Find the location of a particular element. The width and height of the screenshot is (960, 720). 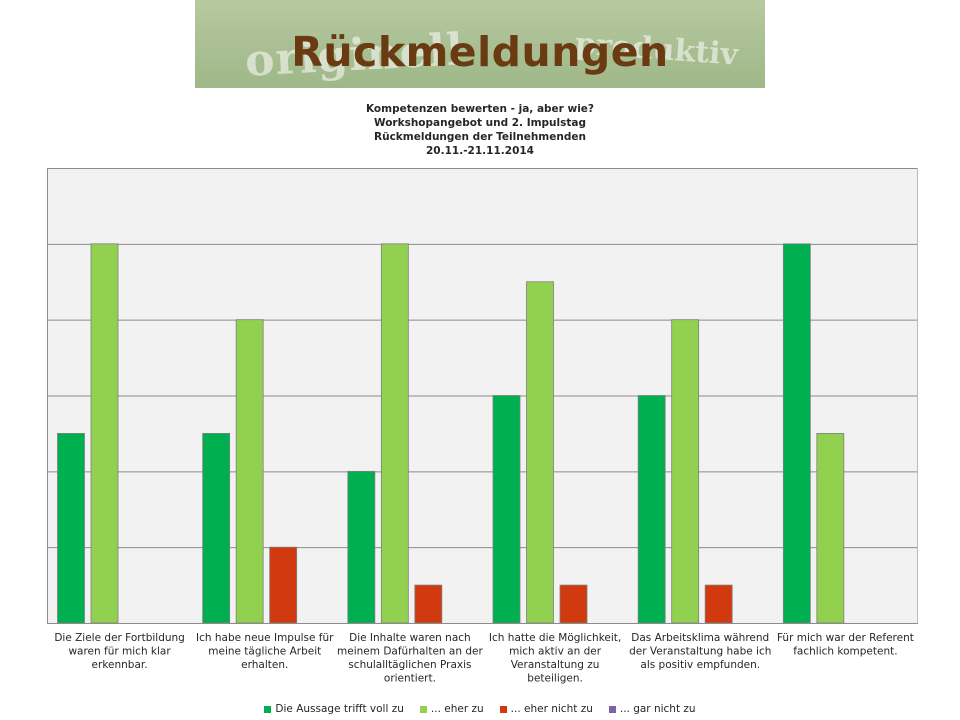

legend-label: ... eher zu is located at coordinates (457, 709).